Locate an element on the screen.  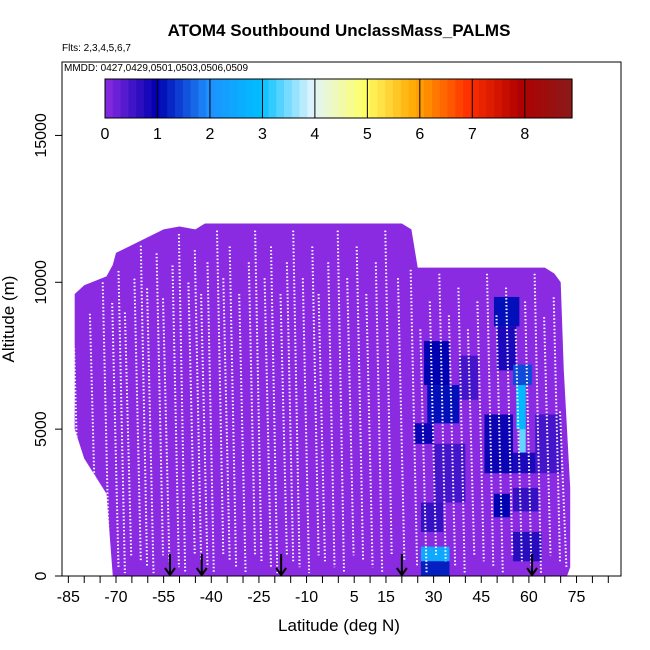
x-axis-title: Latitude (deg N) is located at coordinates (339, 625).